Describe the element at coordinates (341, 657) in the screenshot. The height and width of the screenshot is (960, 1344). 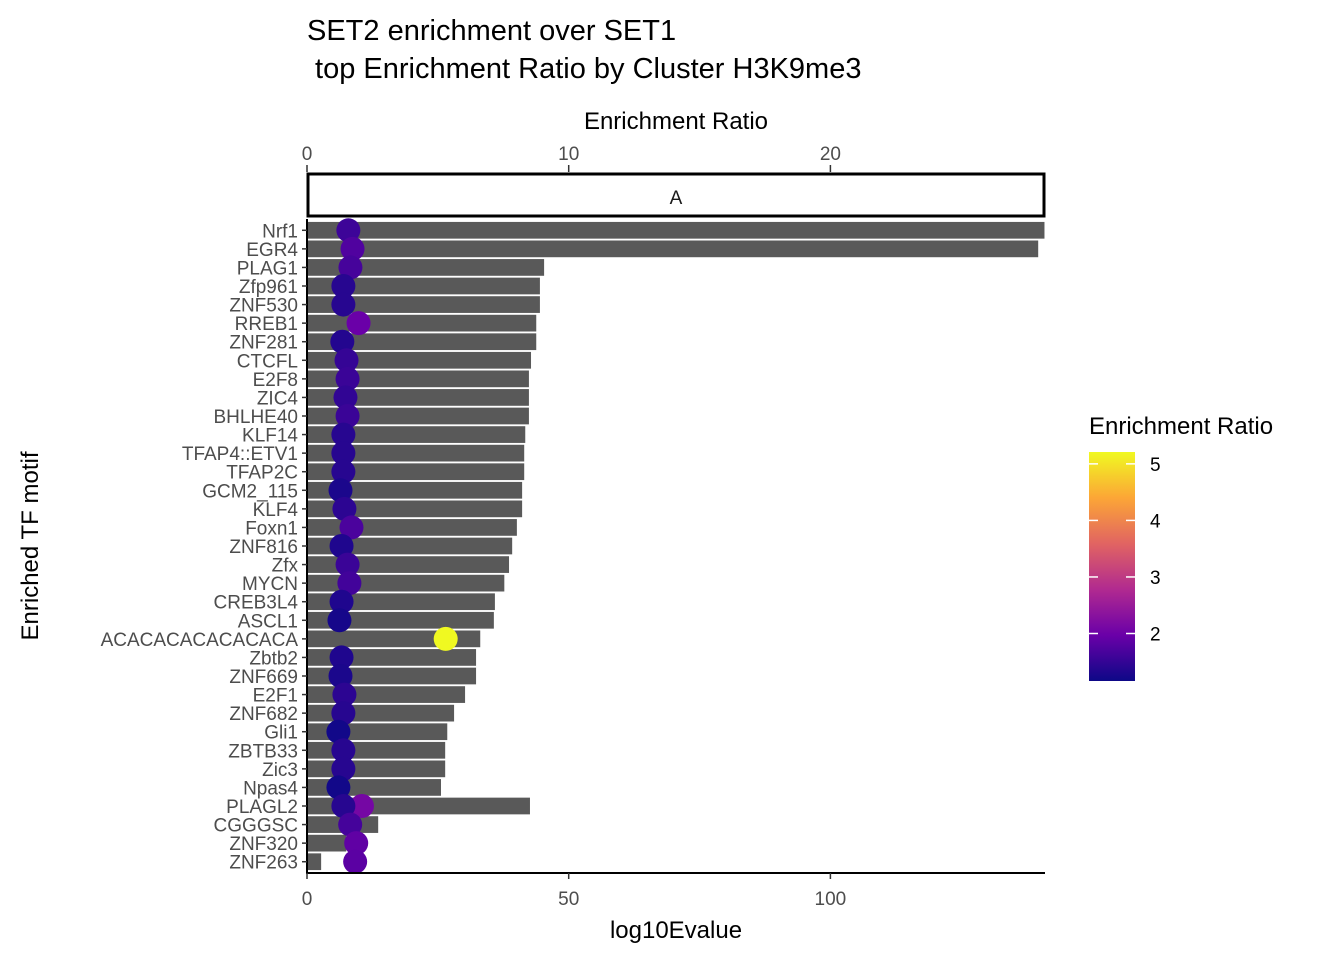
I see `point-Zbtb2` at that location.